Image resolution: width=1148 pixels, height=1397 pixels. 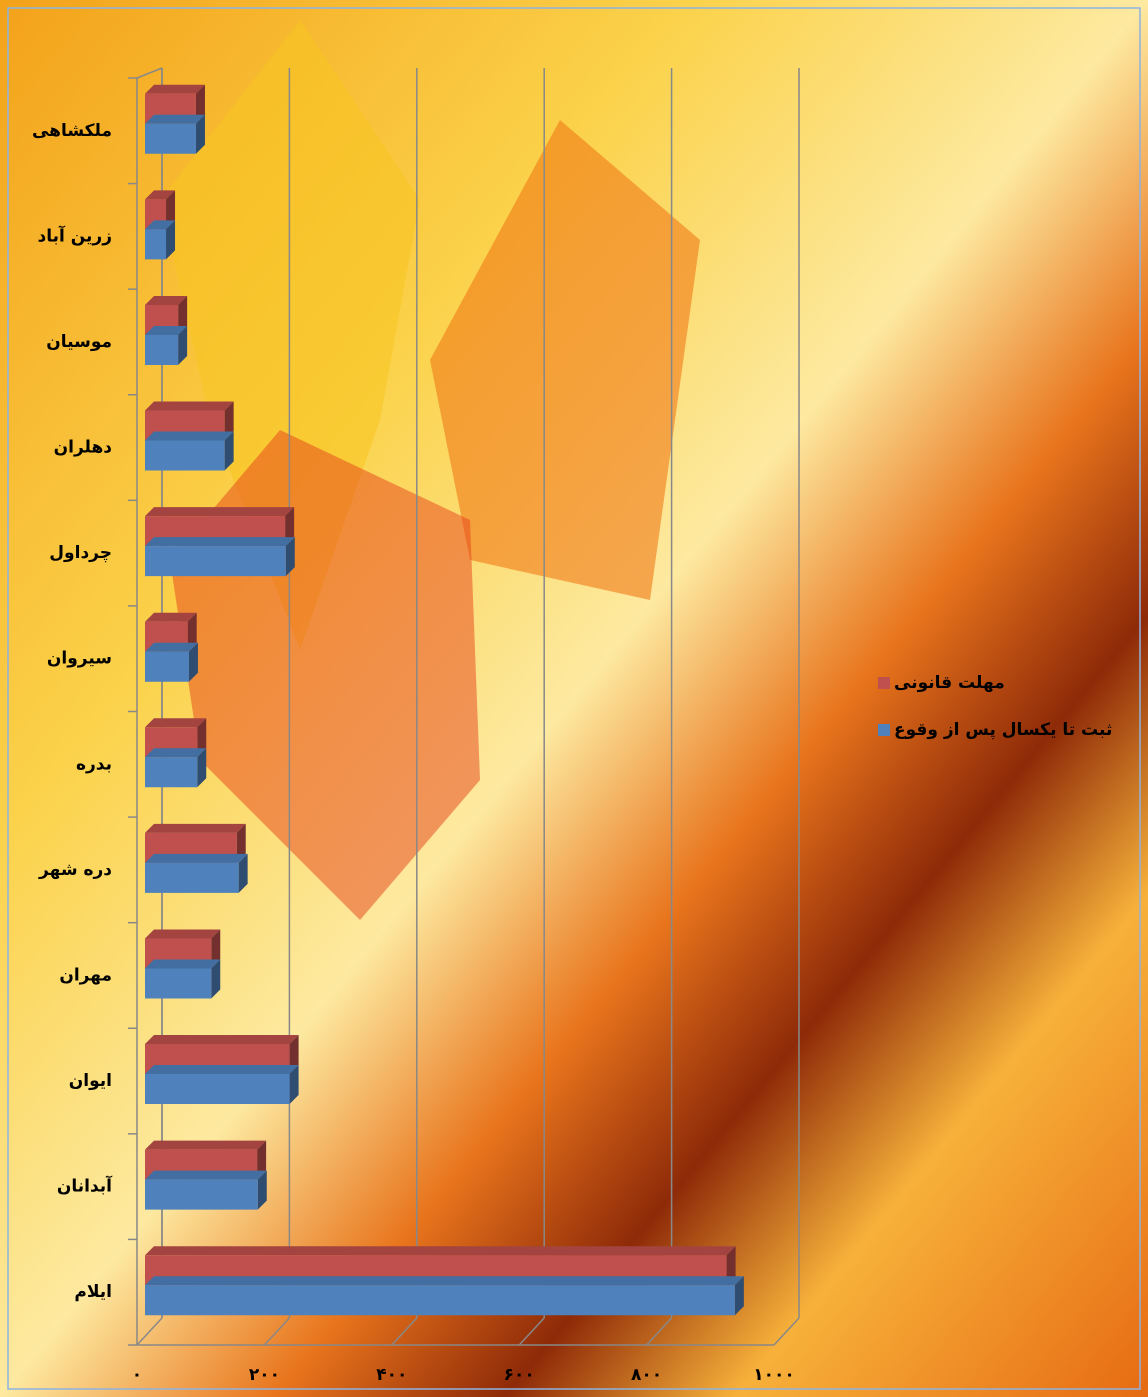 What do you see at coordinates (85, 975) in the screenshot?
I see `category-label: مهران` at bounding box center [85, 975].